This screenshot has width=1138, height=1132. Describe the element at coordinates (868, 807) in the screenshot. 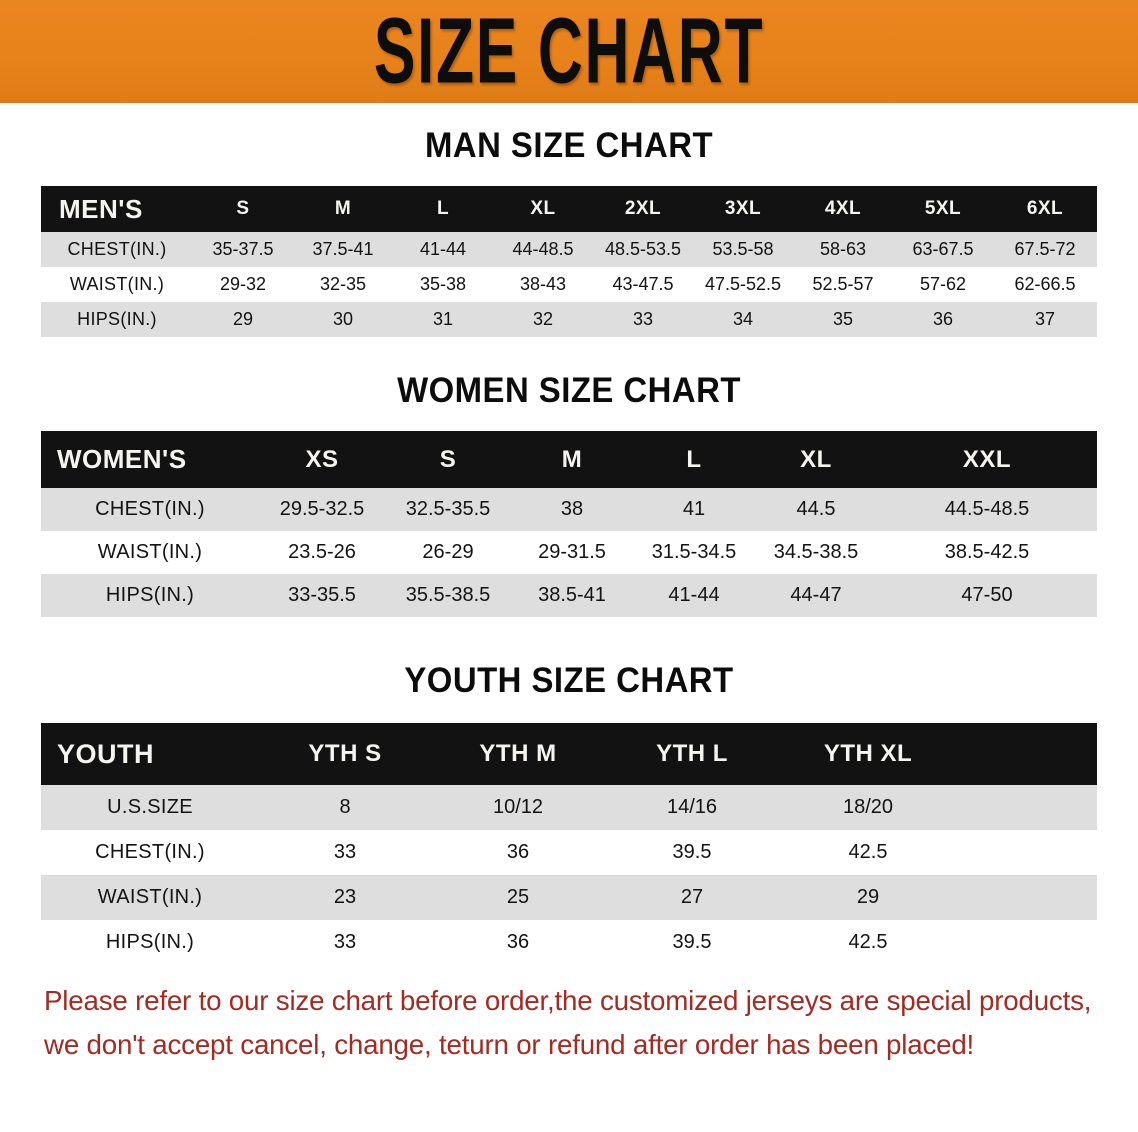

I see `youth-cell: 18/20` at that location.